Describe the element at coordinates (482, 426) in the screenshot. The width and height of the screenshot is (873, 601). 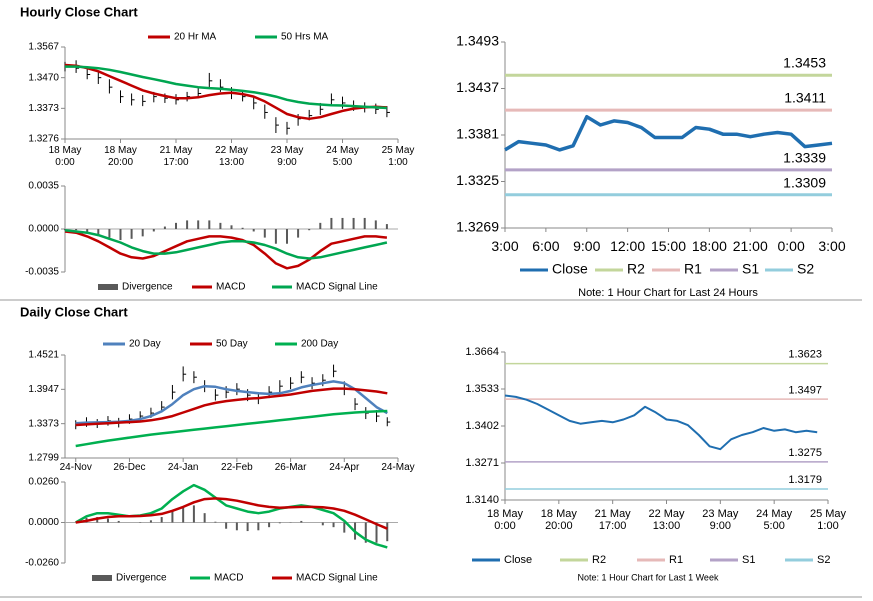
I see `y-tick-label: 1.3402` at that location.